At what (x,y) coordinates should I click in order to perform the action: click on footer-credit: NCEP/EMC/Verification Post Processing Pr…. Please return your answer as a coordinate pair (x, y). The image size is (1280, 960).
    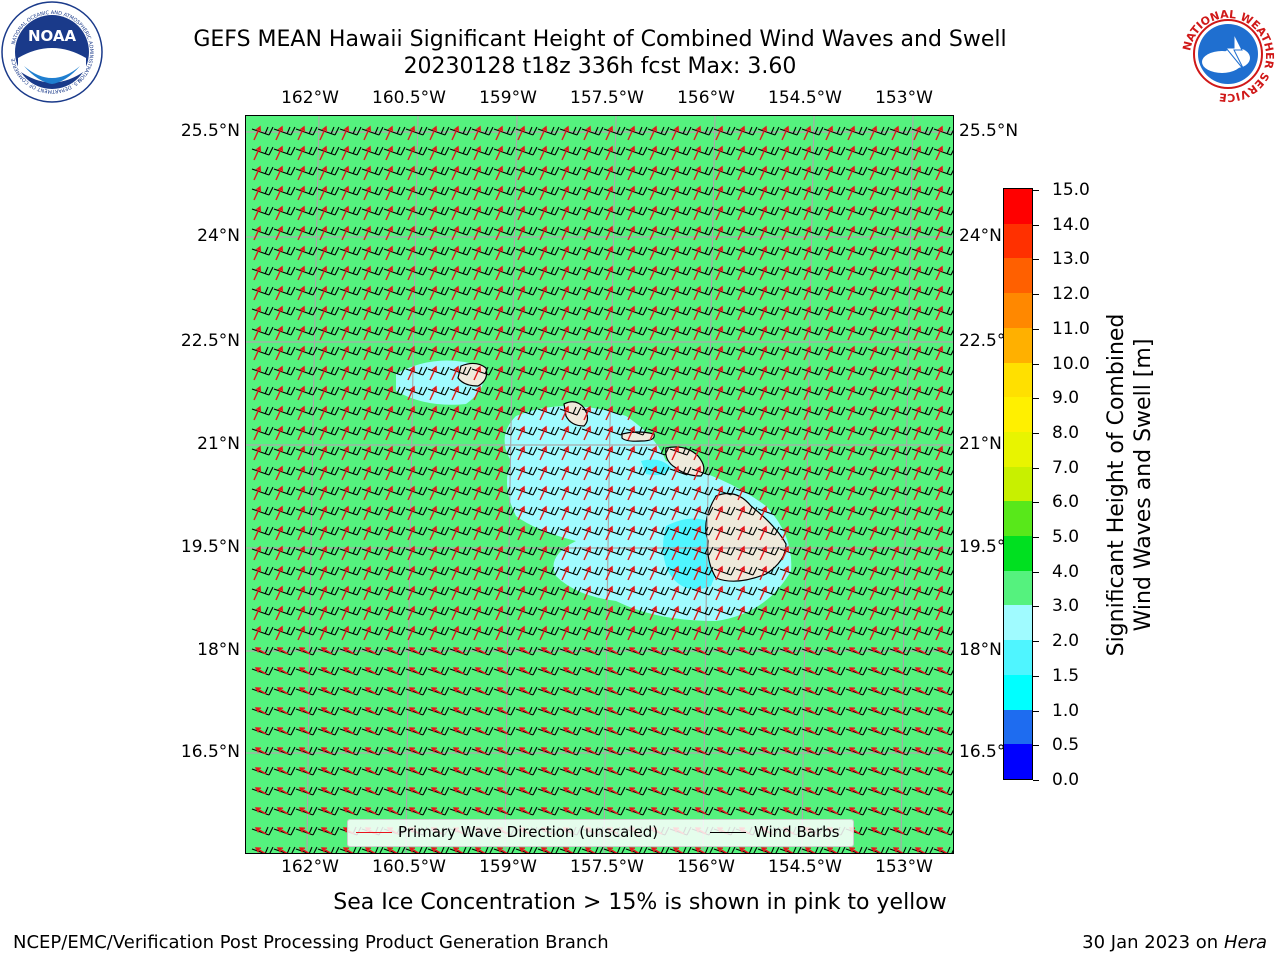
    Looking at the image, I should click on (311, 942).